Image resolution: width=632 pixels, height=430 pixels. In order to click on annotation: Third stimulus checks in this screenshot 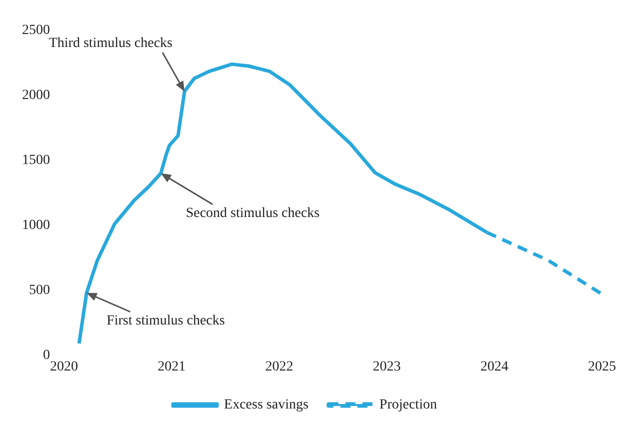, I will do `click(110, 44)`.